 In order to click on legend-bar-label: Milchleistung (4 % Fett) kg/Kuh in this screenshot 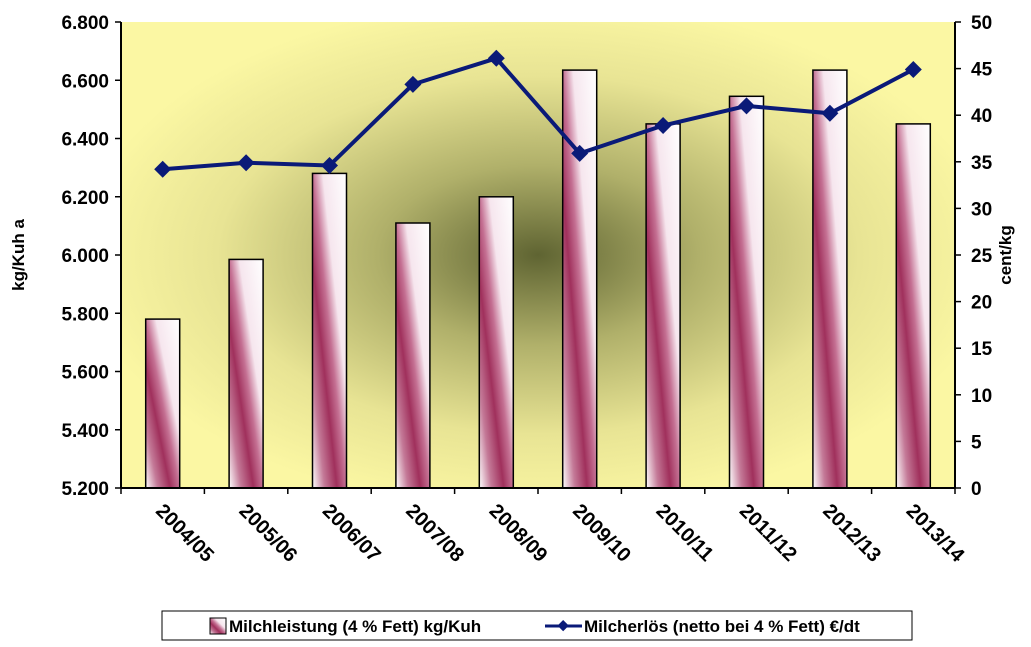, I will do `click(355, 626)`.